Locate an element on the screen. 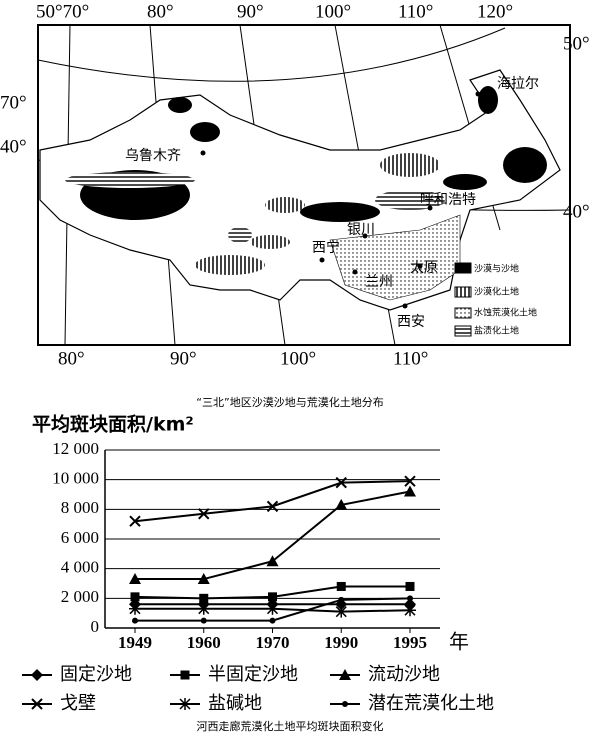  city-label: 呼和浩特 is located at coordinates (448, 200).